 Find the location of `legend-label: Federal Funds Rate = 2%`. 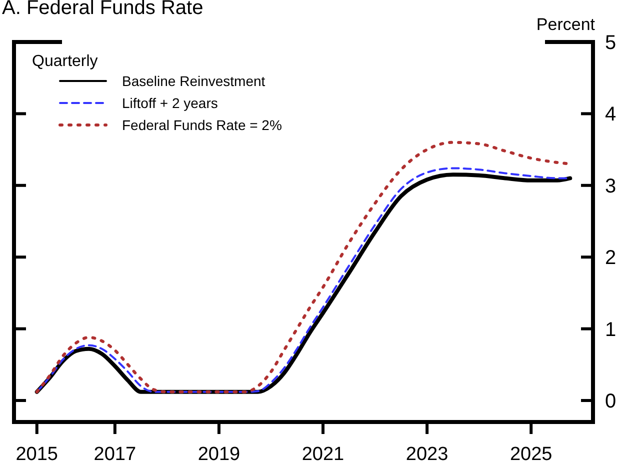

legend-label: Federal Funds Rate = 2% is located at coordinates (202, 125).